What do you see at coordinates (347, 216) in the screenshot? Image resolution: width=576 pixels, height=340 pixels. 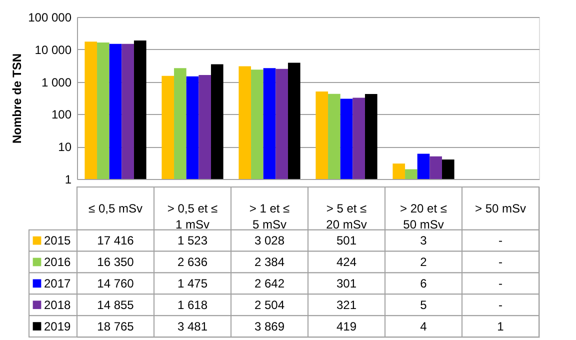 I see `x-tick-label: > 5 et ≤ 20 mSv` at bounding box center [347, 216].